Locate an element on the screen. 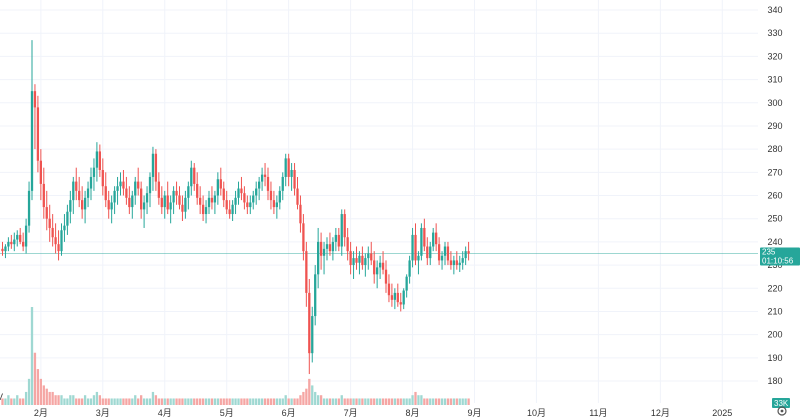 The width and height of the screenshot is (800, 420). bar-countdown: 01:10:56 is located at coordinates (778, 260).